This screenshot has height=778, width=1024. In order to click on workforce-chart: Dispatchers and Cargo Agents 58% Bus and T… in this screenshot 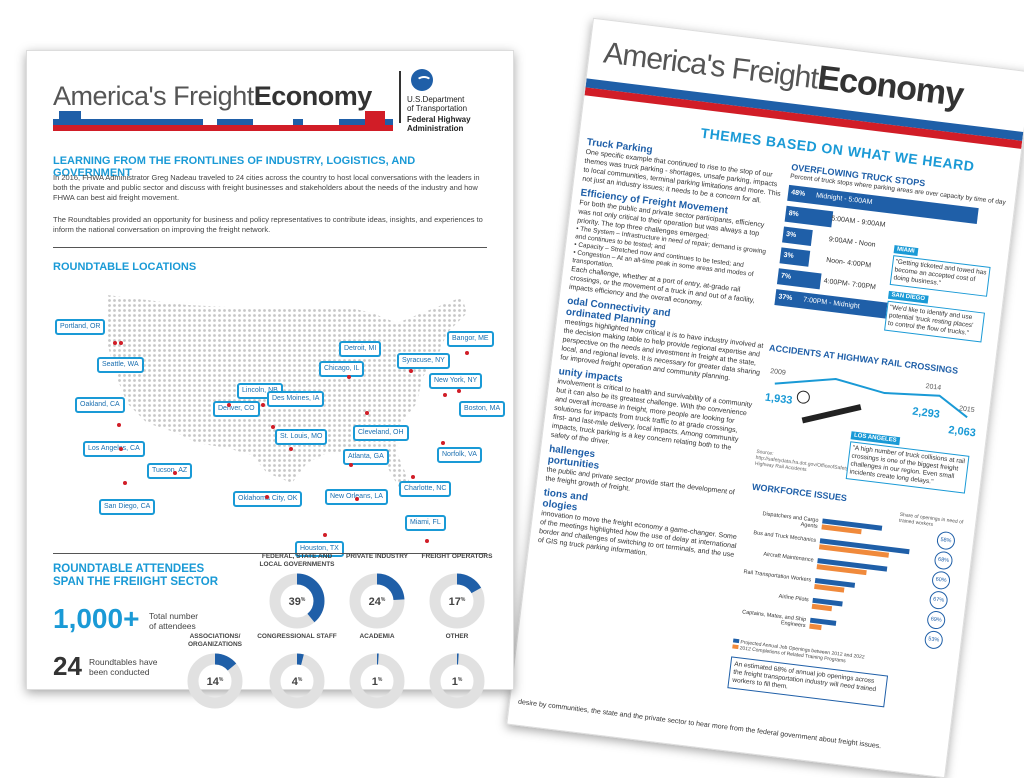, I will do `click(849, 587)`.